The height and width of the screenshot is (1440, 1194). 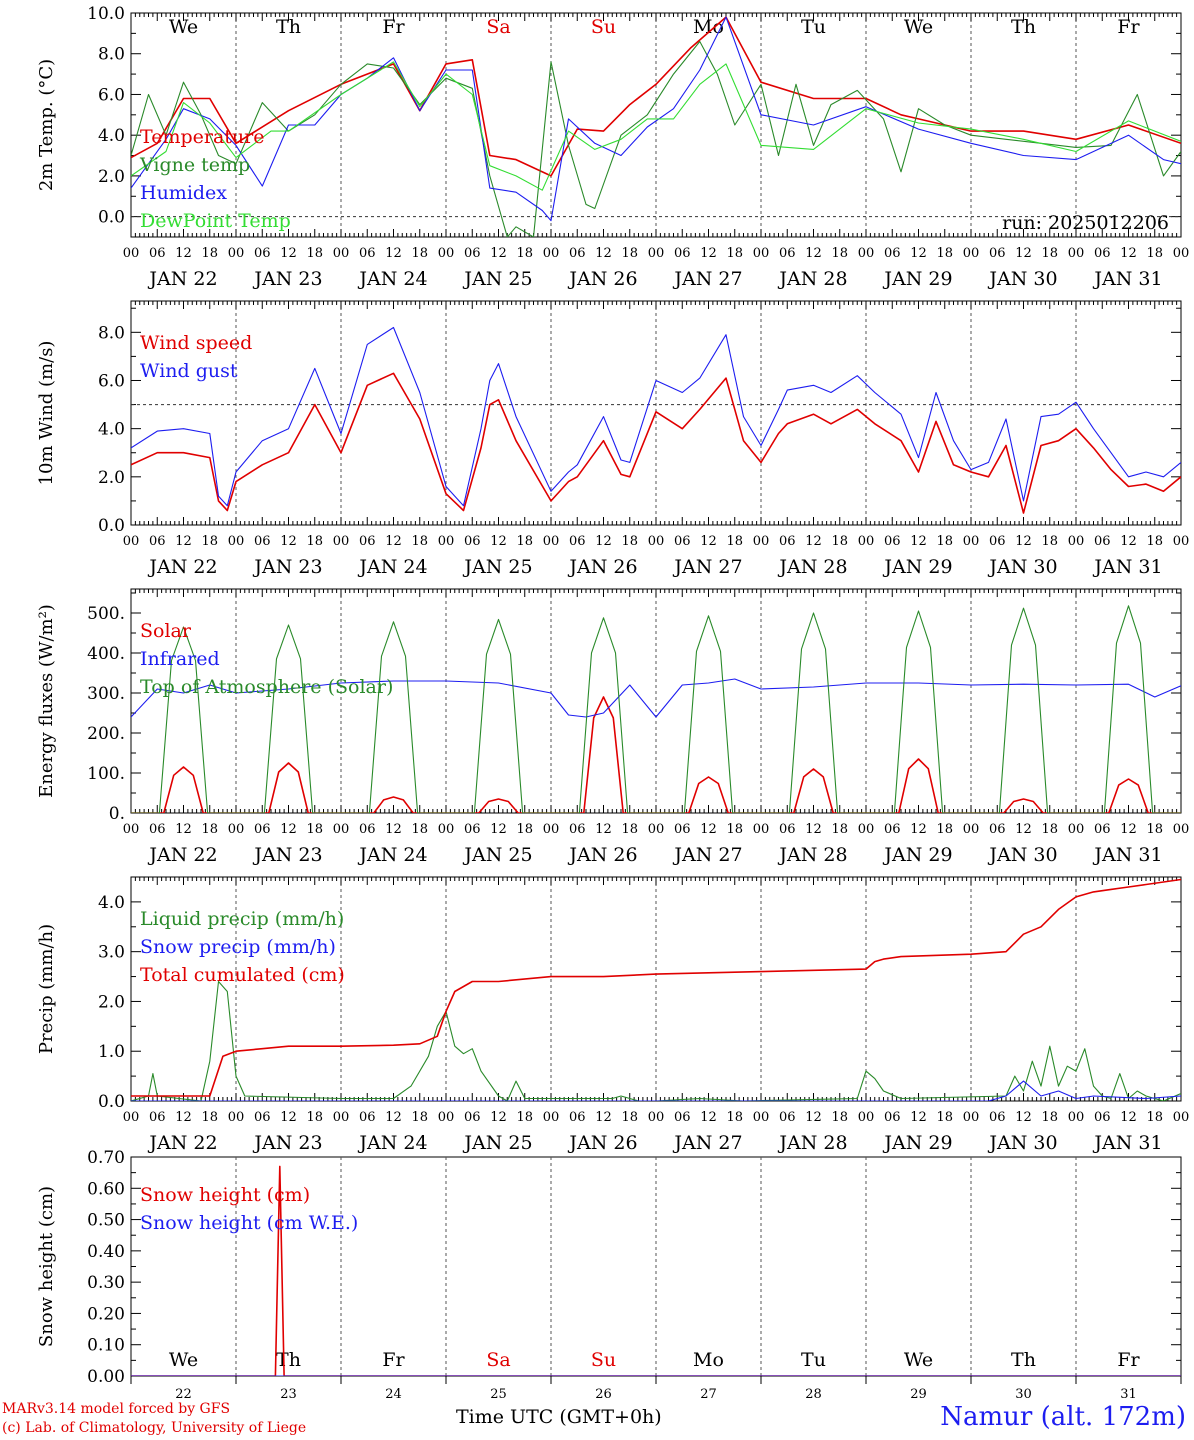 I want to click on y-tick-label: 6.0, so click(x=111, y=95).